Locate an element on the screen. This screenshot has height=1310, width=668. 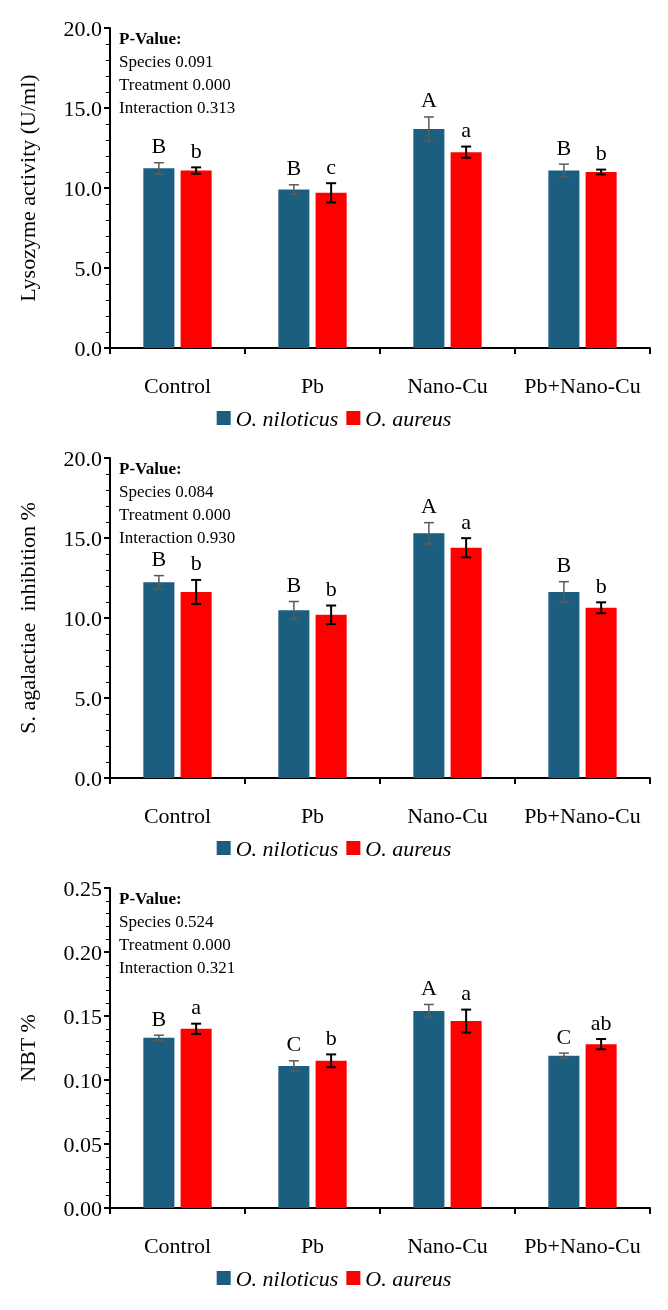
y-tick-label: 0.20 is located at coordinates (82, 952).